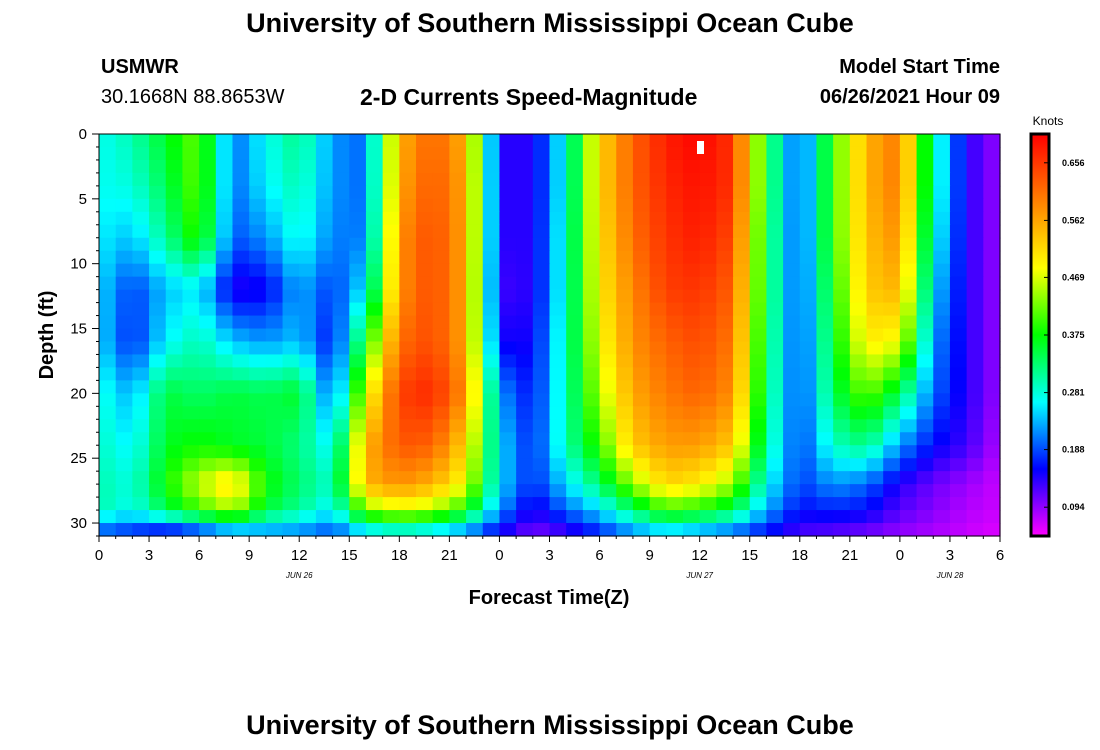  I want to click on colorbar-tick-label: 0.094, so click(1073, 507).